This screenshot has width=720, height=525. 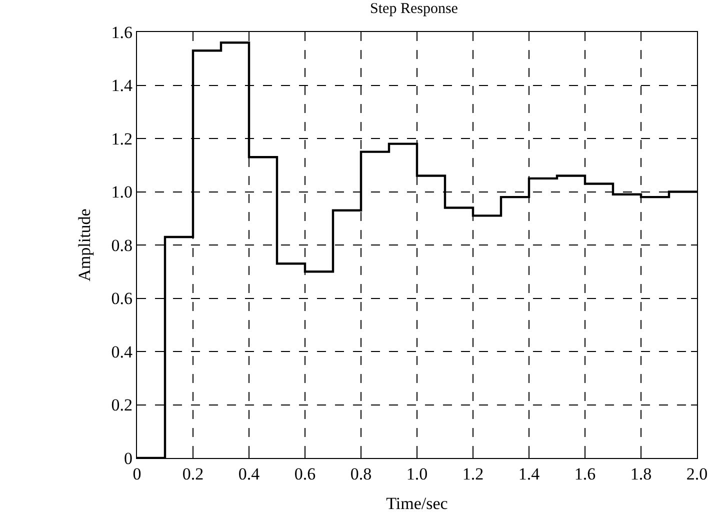 I want to click on x-tick-label: 0.6, so click(x=305, y=474).